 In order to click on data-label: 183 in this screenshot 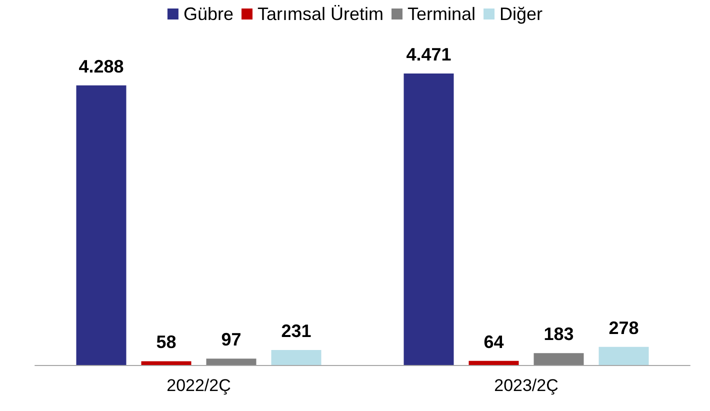, I will do `click(559, 334)`.